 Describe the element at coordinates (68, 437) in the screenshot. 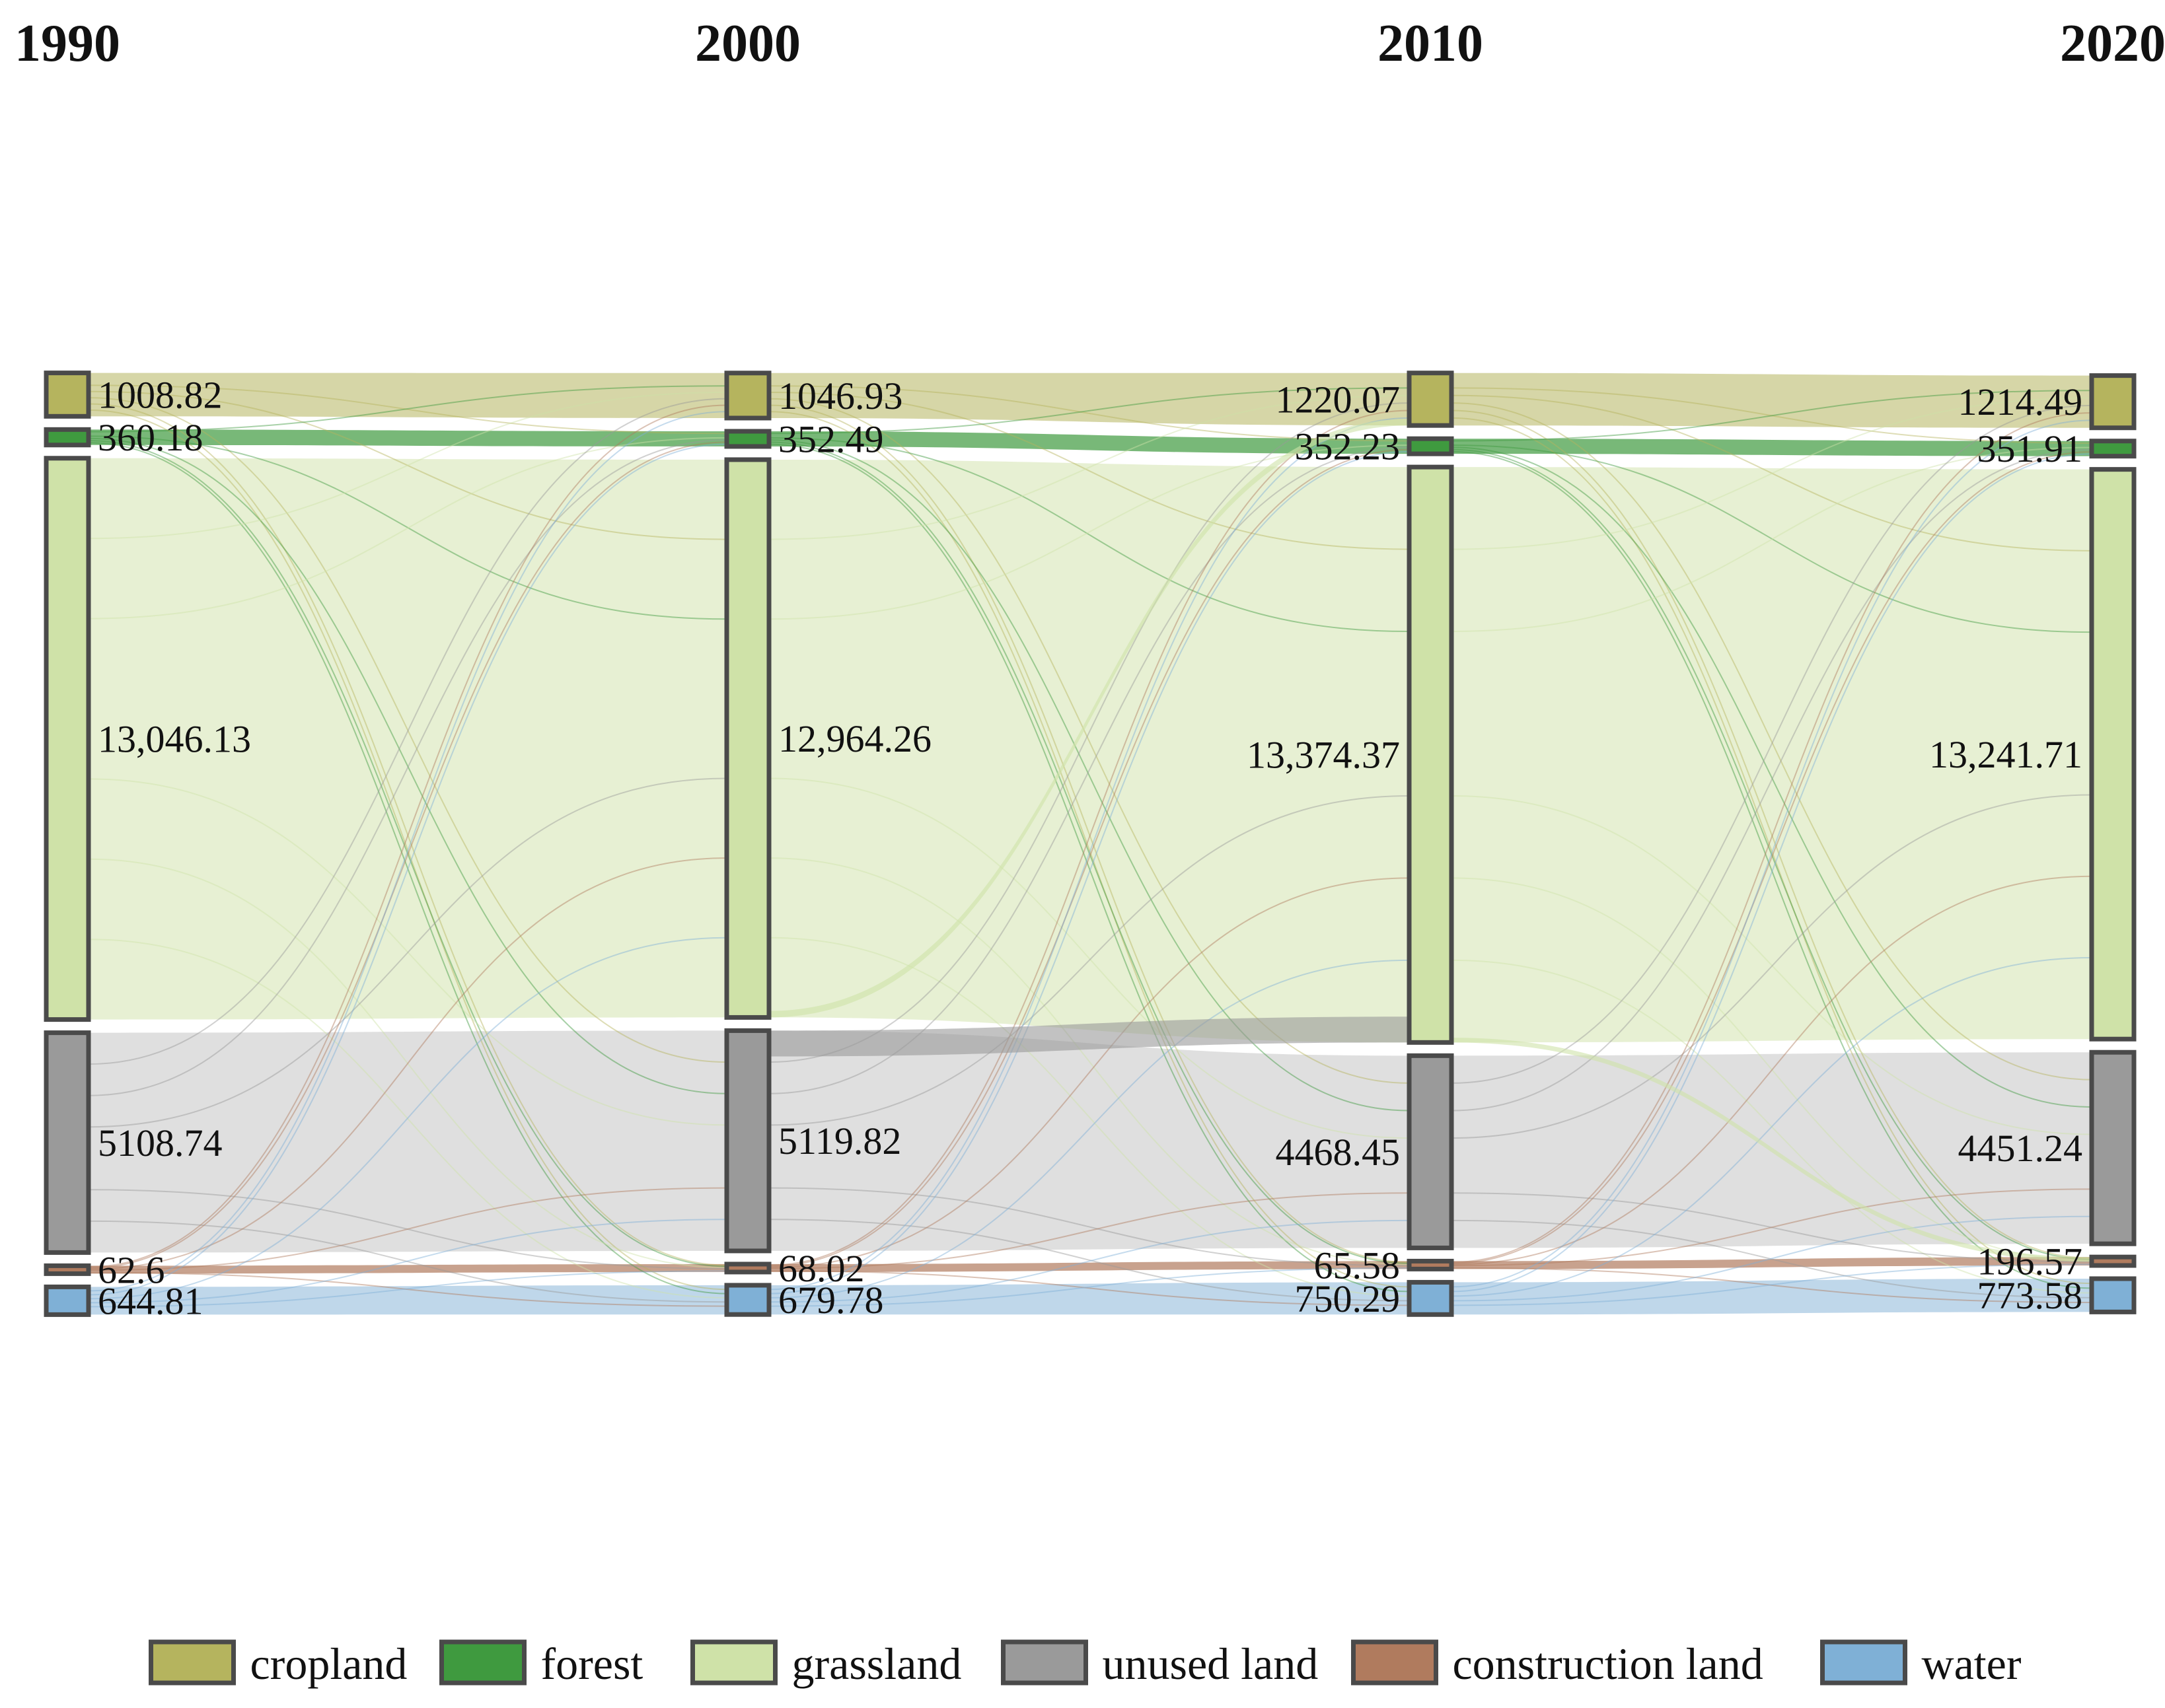

I see `node-1990-forest` at that location.